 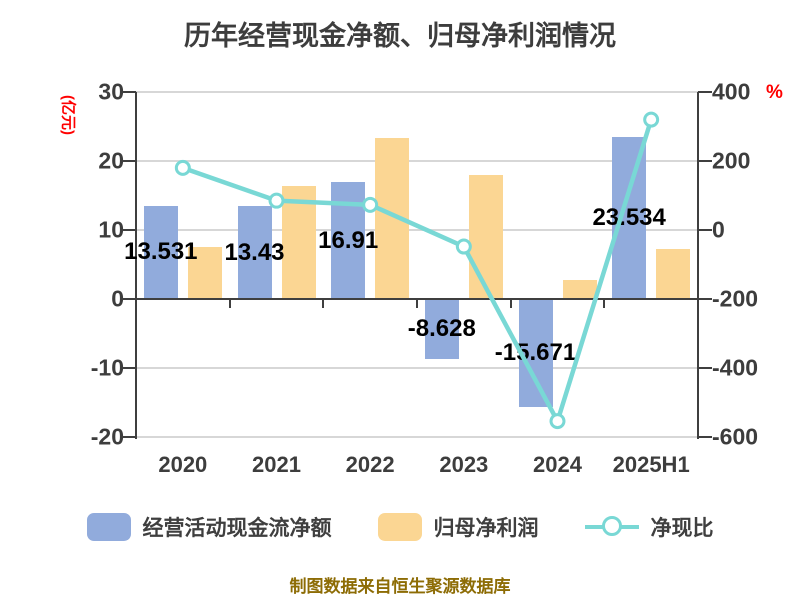 I want to click on bar-2024-net-profit, so click(x=579, y=289).